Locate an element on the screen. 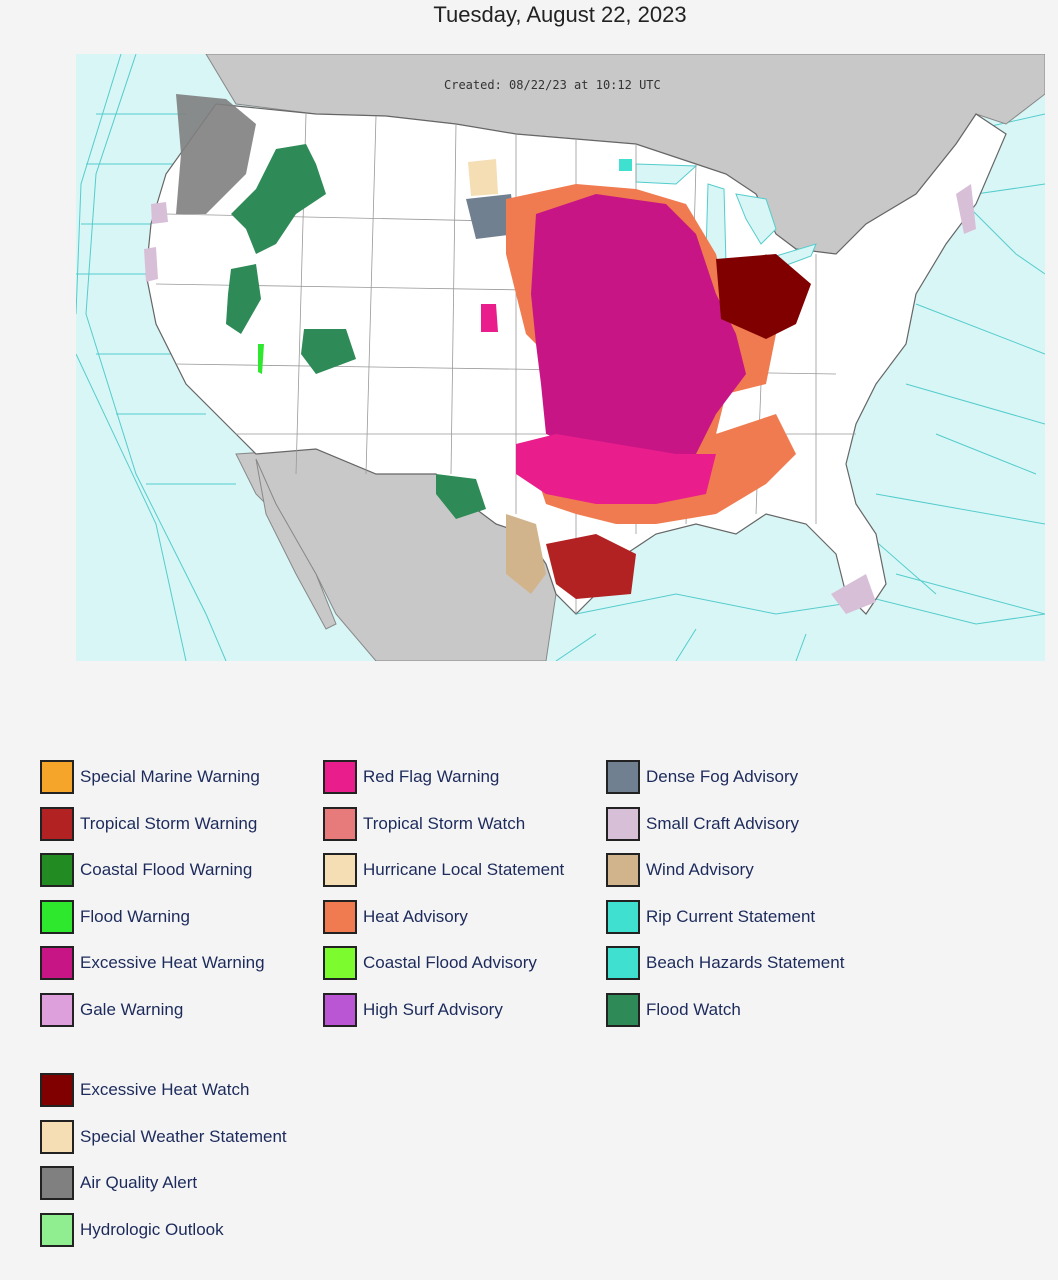 This screenshot has width=1058, height=1280. legend-label: Hydrologic Outlook is located at coordinates (152, 1229).